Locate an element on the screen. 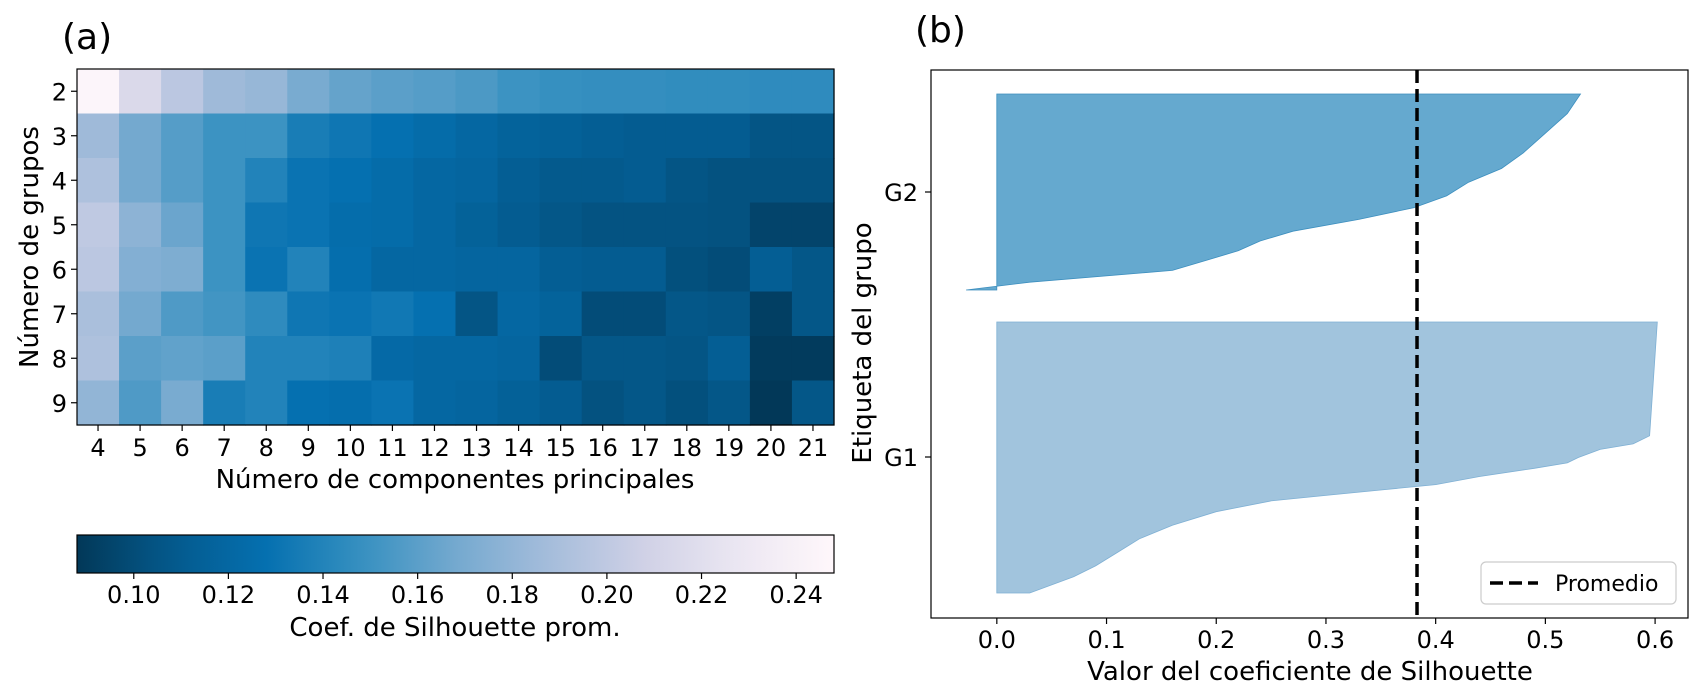  x-tick-label: 10 is located at coordinates (350, 448).